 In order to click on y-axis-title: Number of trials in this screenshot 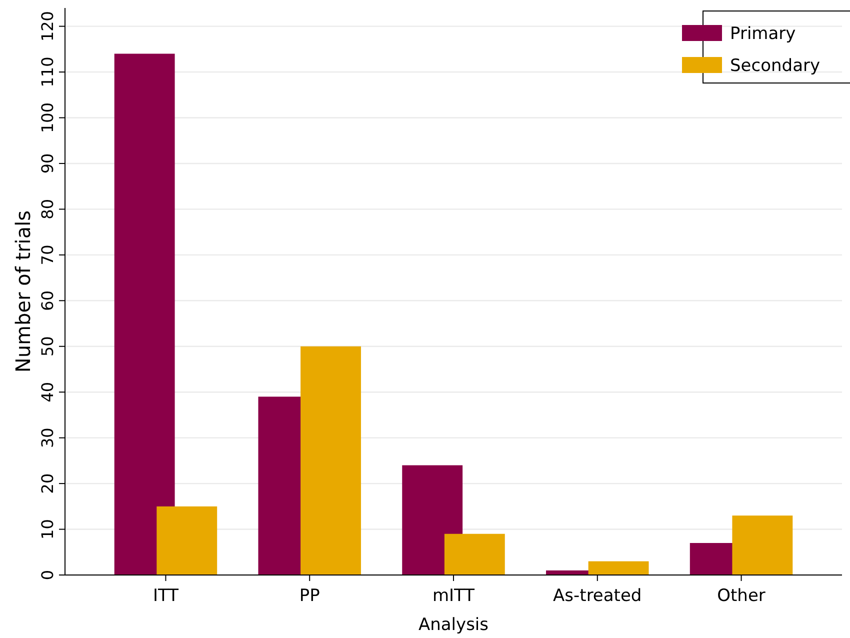, I will do `click(23, 291)`.